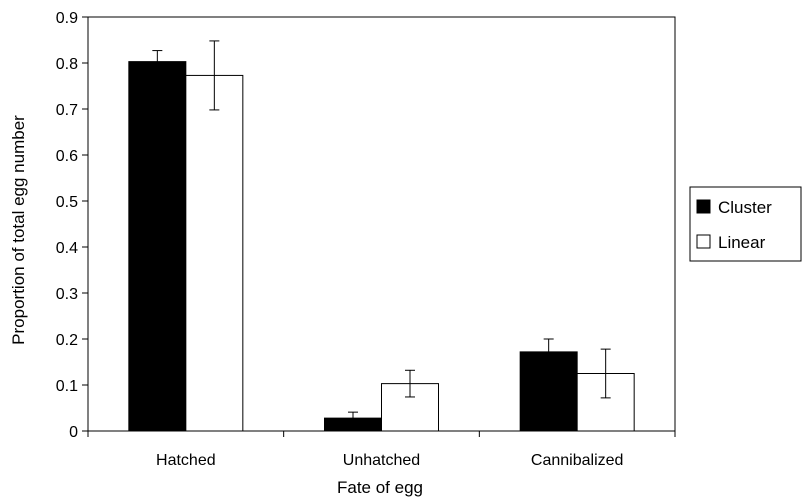  What do you see at coordinates (67, 294) in the screenshot?
I see `y-tick-label: 0.3` at bounding box center [67, 294].